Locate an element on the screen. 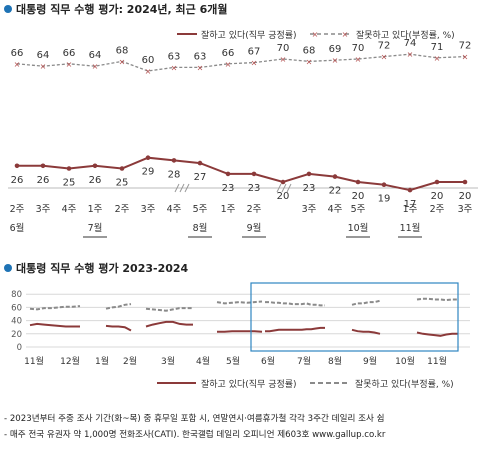 The width and height of the screenshot is (486, 452). month-tick-label: 5월 is located at coordinates (233, 361).